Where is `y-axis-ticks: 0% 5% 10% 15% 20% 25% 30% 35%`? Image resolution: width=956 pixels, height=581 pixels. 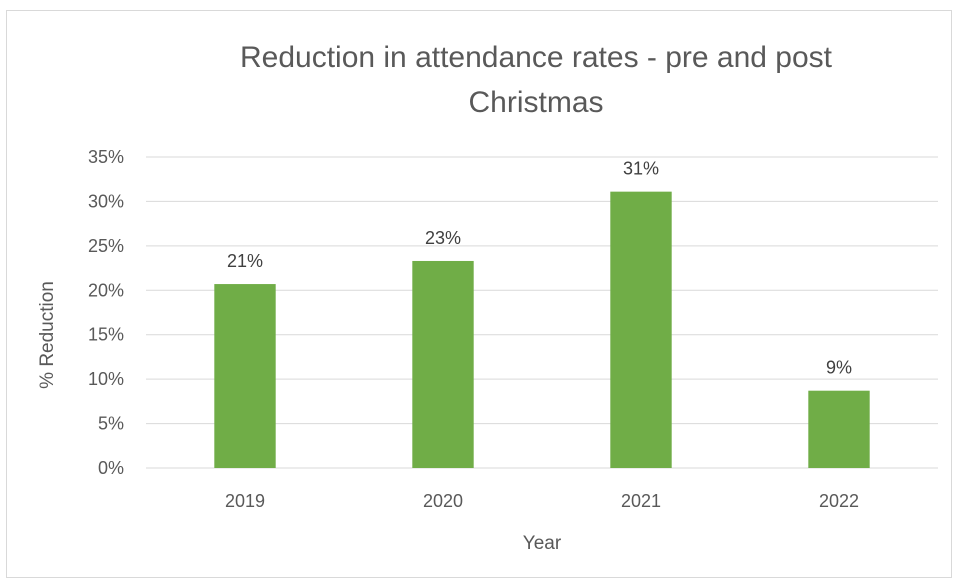 y-axis-ticks: 0% 5% 10% 15% 20% 25% 30% 35% is located at coordinates (106, 312).